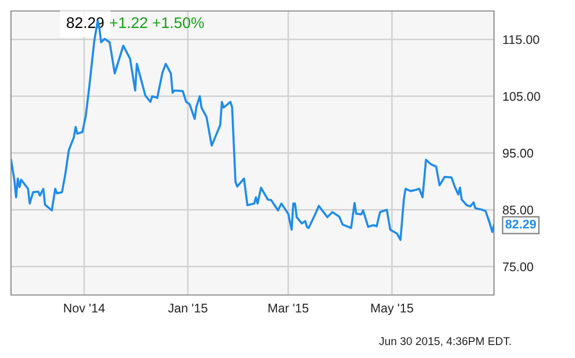 This screenshot has width=575, height=358. I want to click on x-tick-label: Jan '15, so click(188, 308).